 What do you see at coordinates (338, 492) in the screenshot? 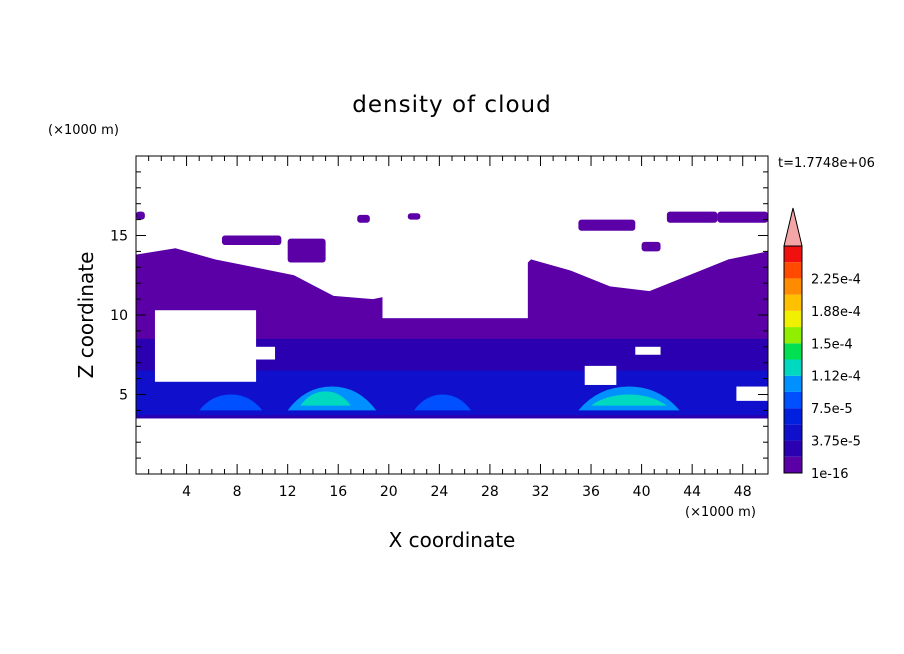
I see `x-tick-label: 16` at bounding box center [338, 492].